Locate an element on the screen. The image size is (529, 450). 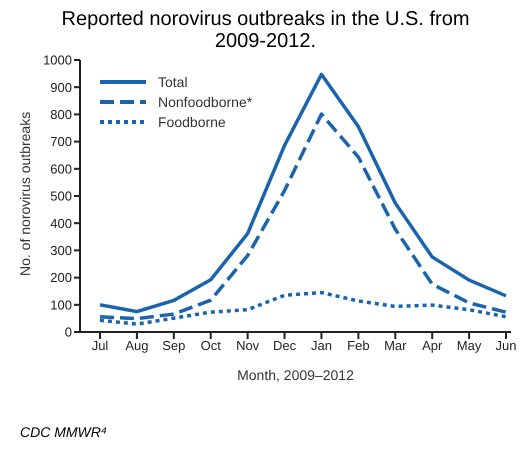
text: CDC MMWR⁴ is located at coordinates (63, 432).